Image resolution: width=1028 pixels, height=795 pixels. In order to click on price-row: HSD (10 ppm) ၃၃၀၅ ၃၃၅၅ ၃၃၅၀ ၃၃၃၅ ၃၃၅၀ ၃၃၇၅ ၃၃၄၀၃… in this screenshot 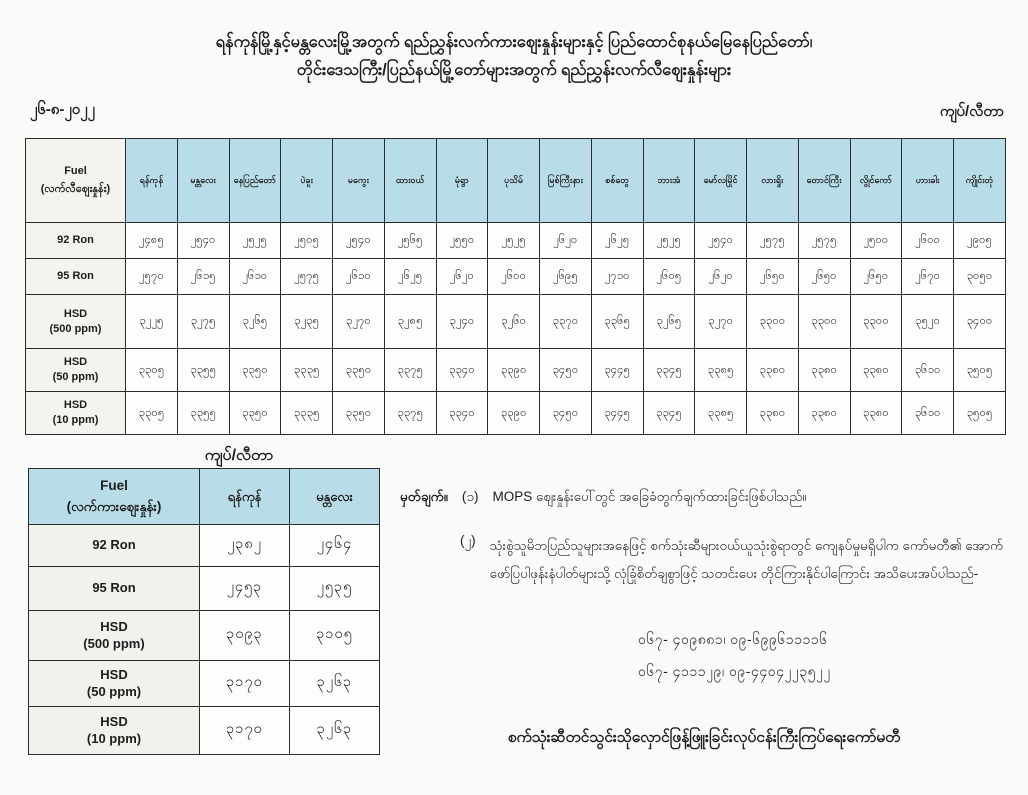, I will do `click(515, 413)`.